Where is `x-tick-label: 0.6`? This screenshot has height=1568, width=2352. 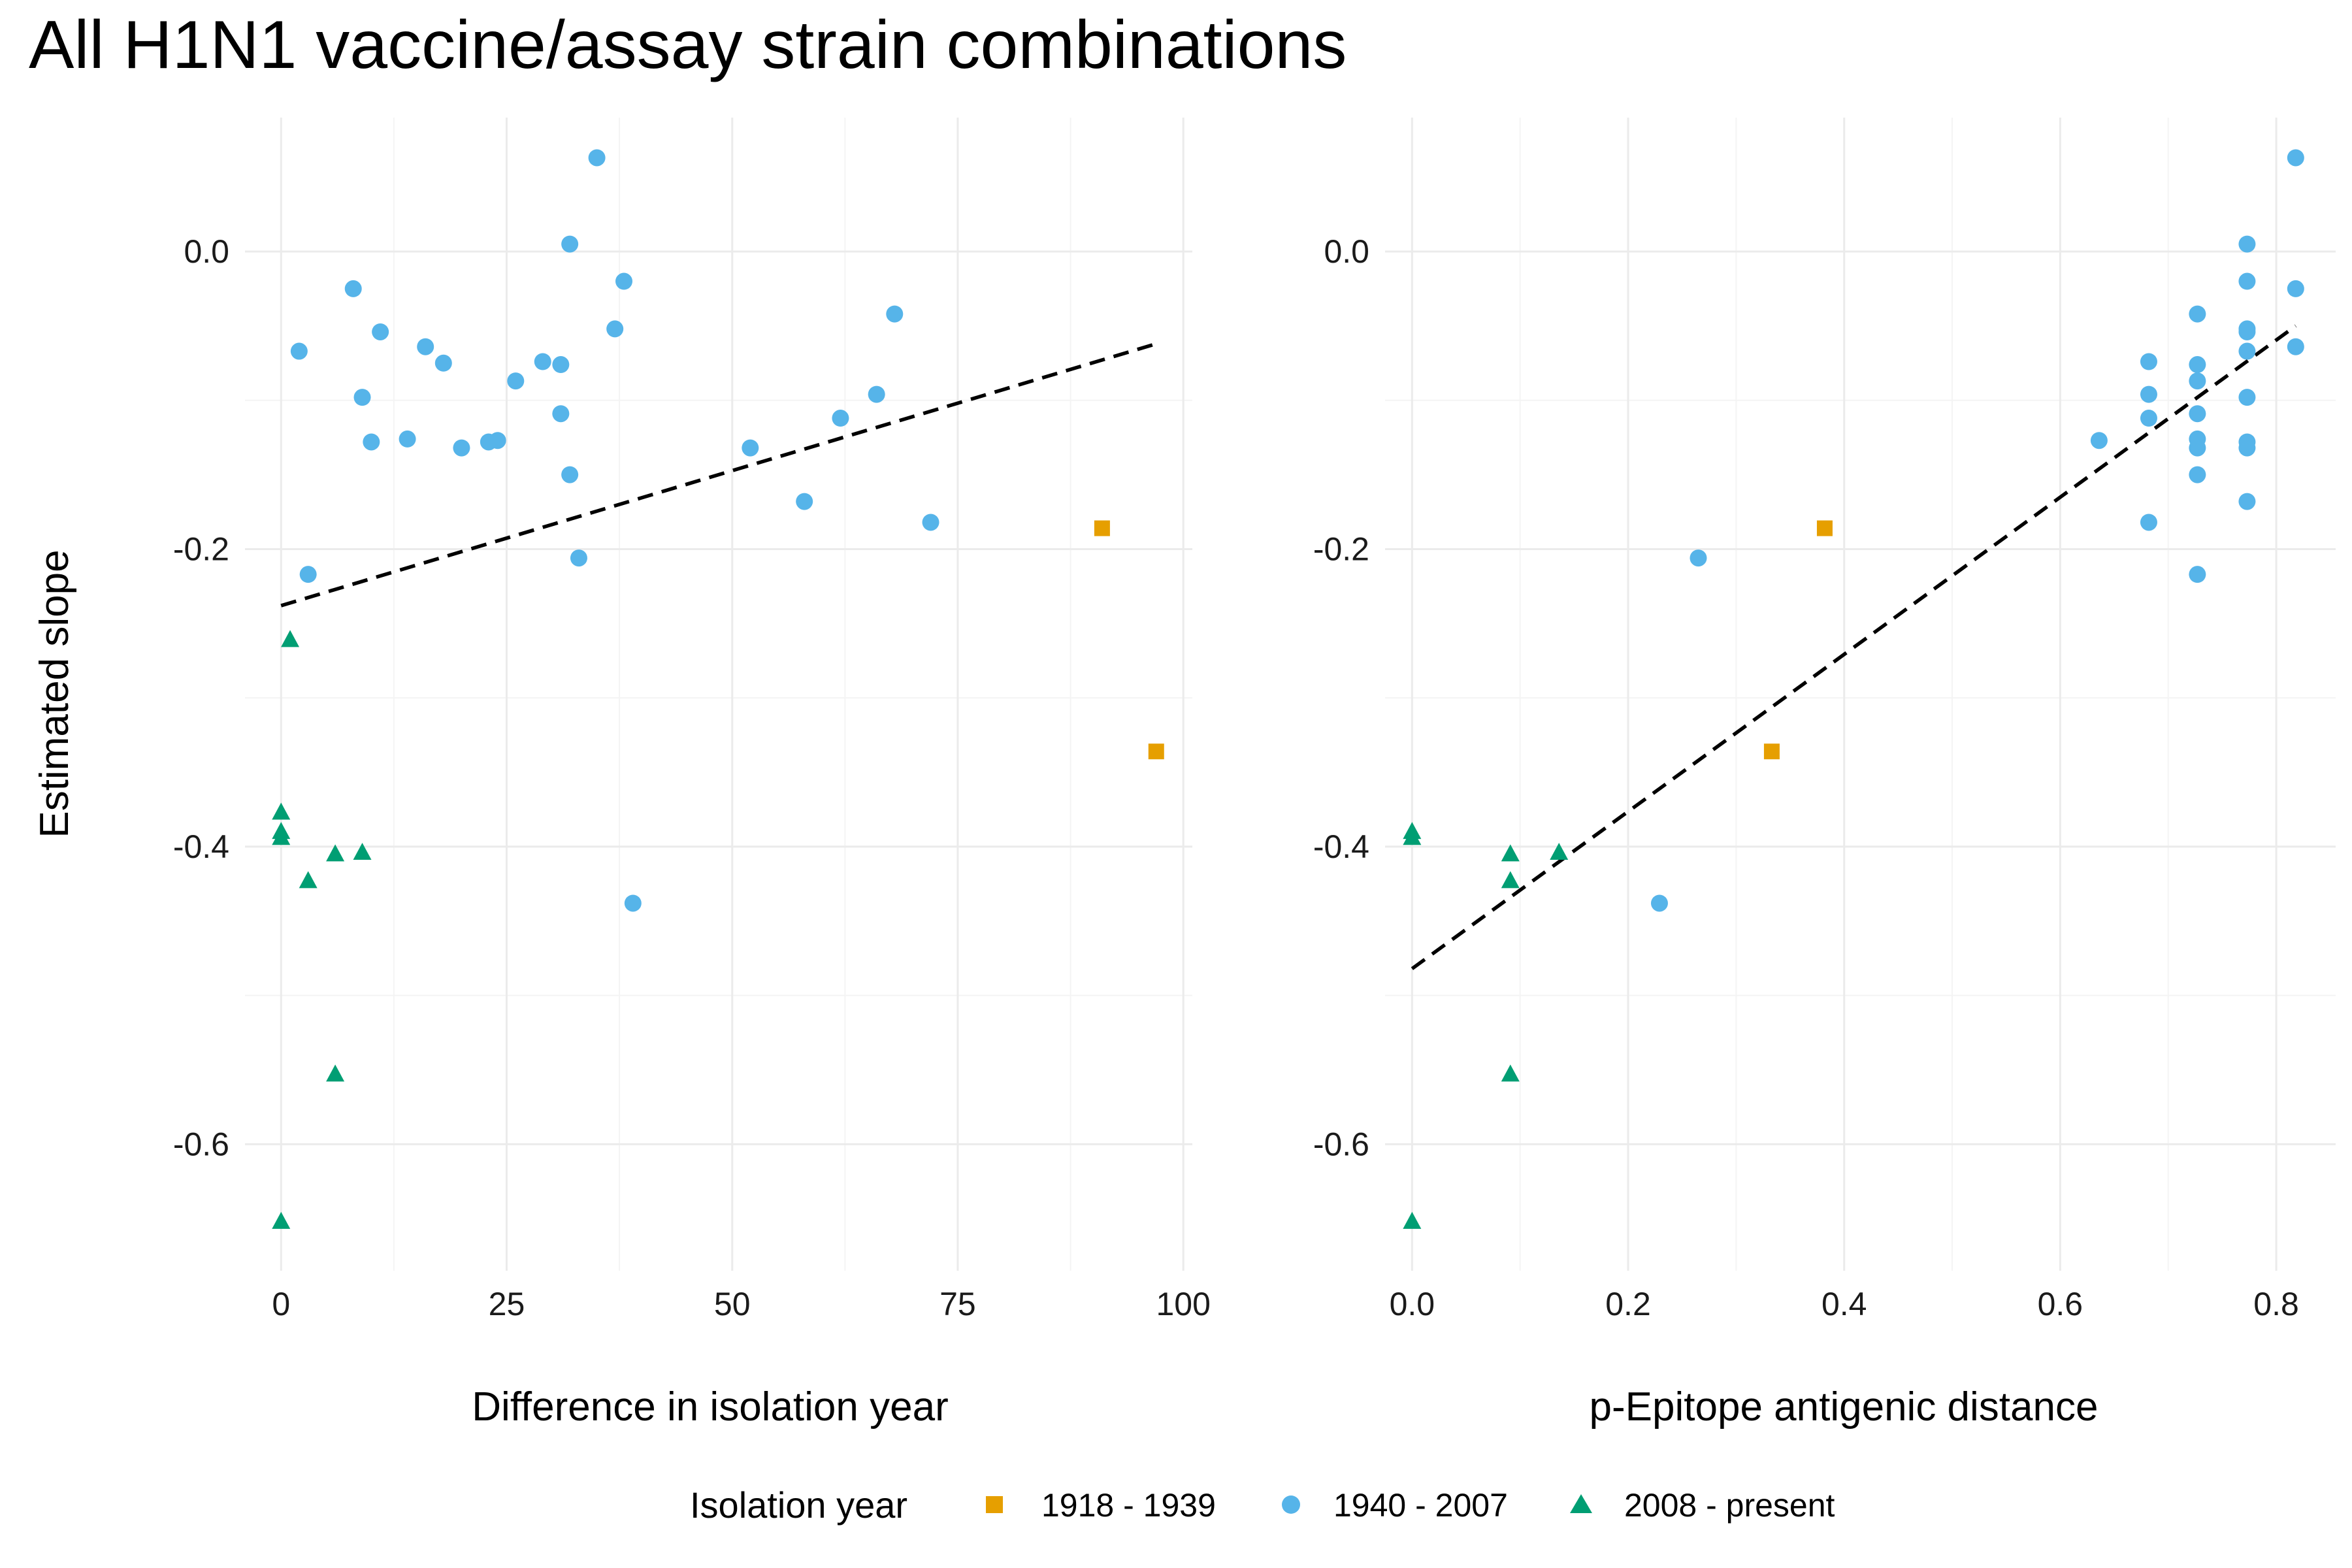
x-tick-label: 0.6 is located at coordinates (2060, 1304).